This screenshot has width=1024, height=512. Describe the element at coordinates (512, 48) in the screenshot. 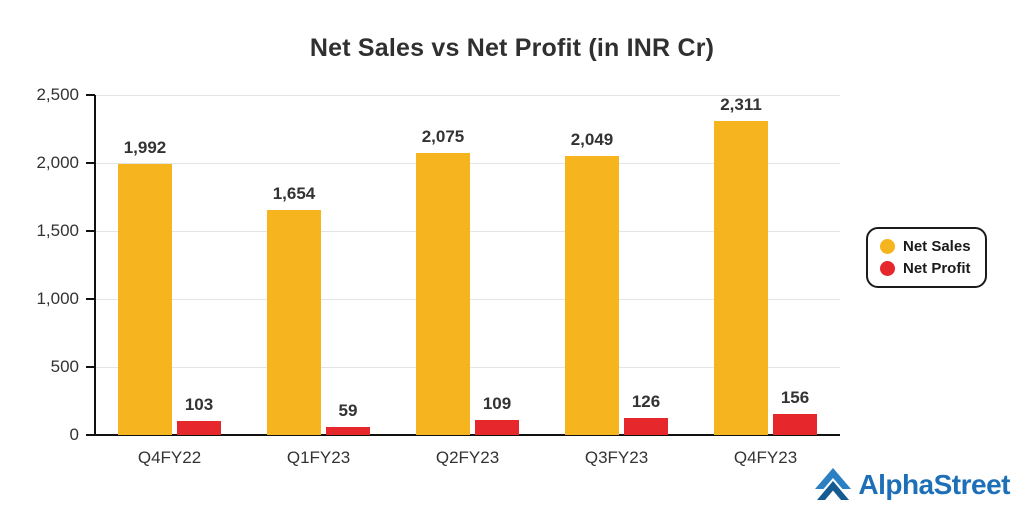

I see `chart-title: Net Sales vs Net Profit (in INR Cr)` at that location.